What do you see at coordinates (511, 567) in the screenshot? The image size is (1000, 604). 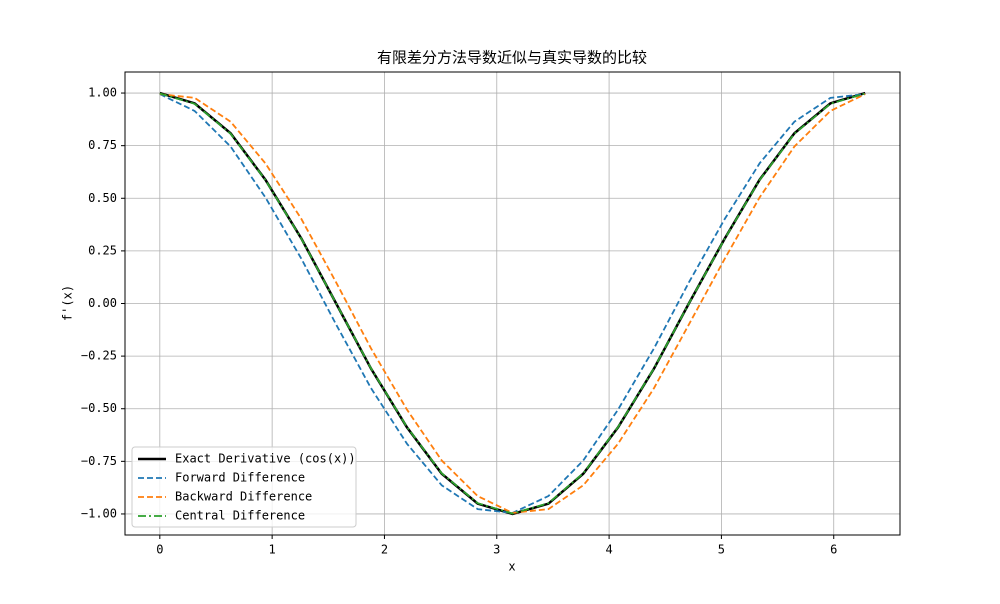 I see `x-axis-label: x` at bounding box center [511, 567].